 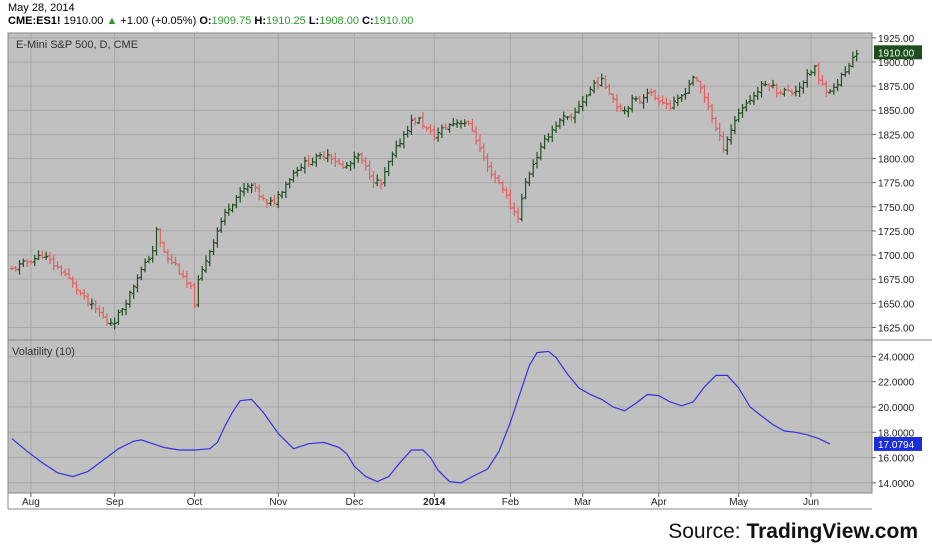 What do you see at coordinates (896, 328) in the screenshot?
I see `price-axis-tick-label: 1625.00` at bounding box center [896, 328].